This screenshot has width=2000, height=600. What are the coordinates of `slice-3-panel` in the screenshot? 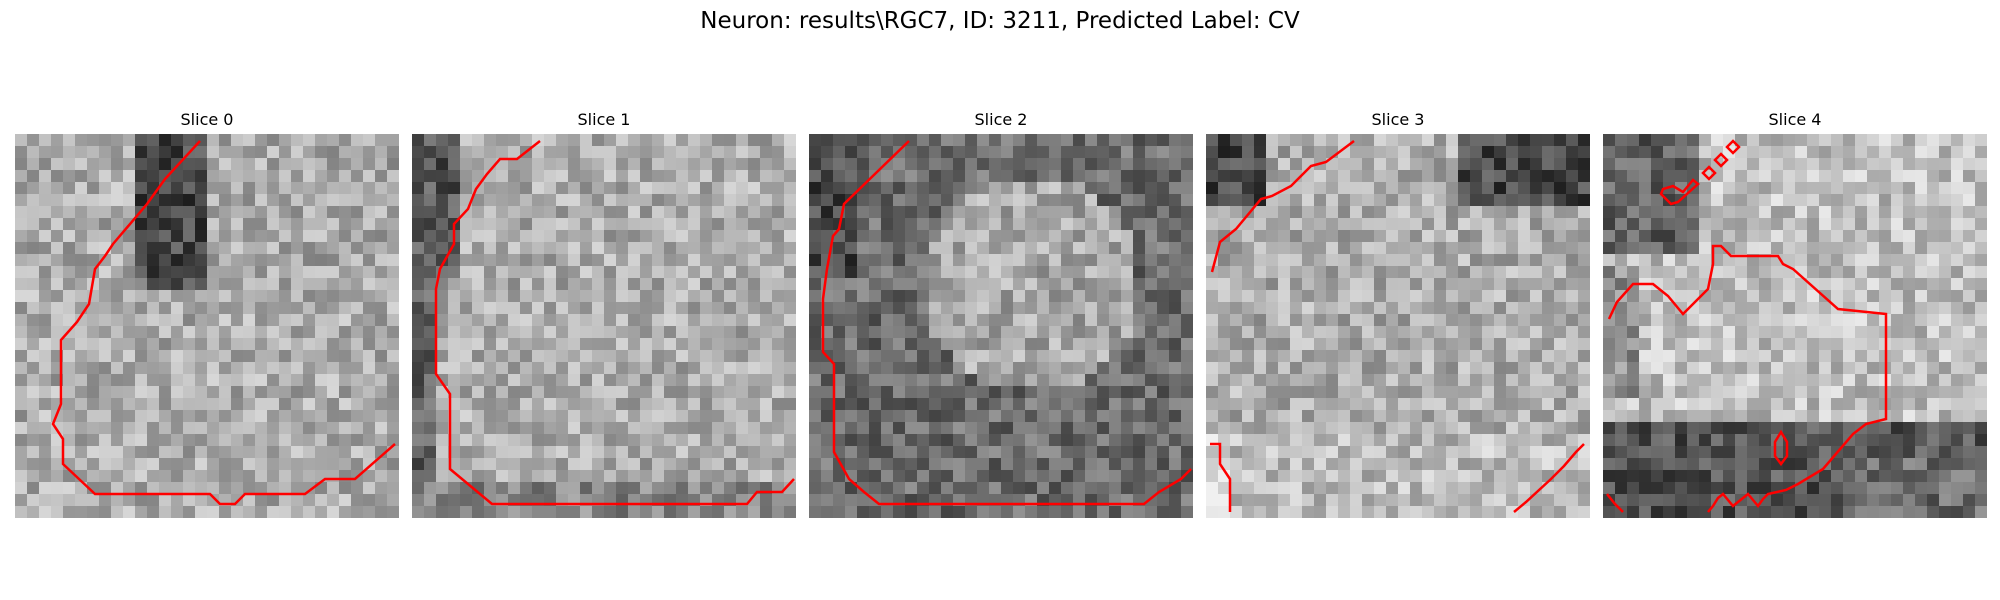 It's located at (1398, 326).